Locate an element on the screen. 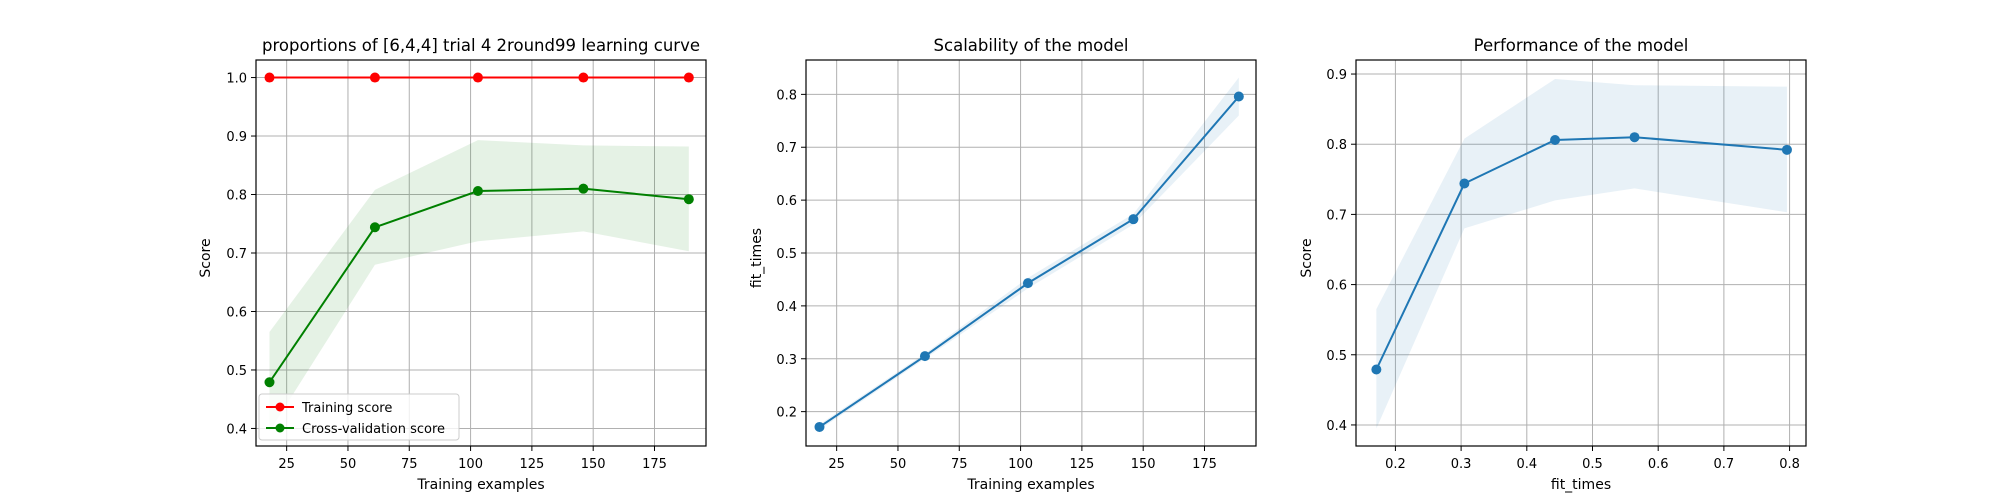 Image resolution: width=2000 pixels, height=500 pixels. x-tick-label: 0.5 is located at coordinates (1592, 464).